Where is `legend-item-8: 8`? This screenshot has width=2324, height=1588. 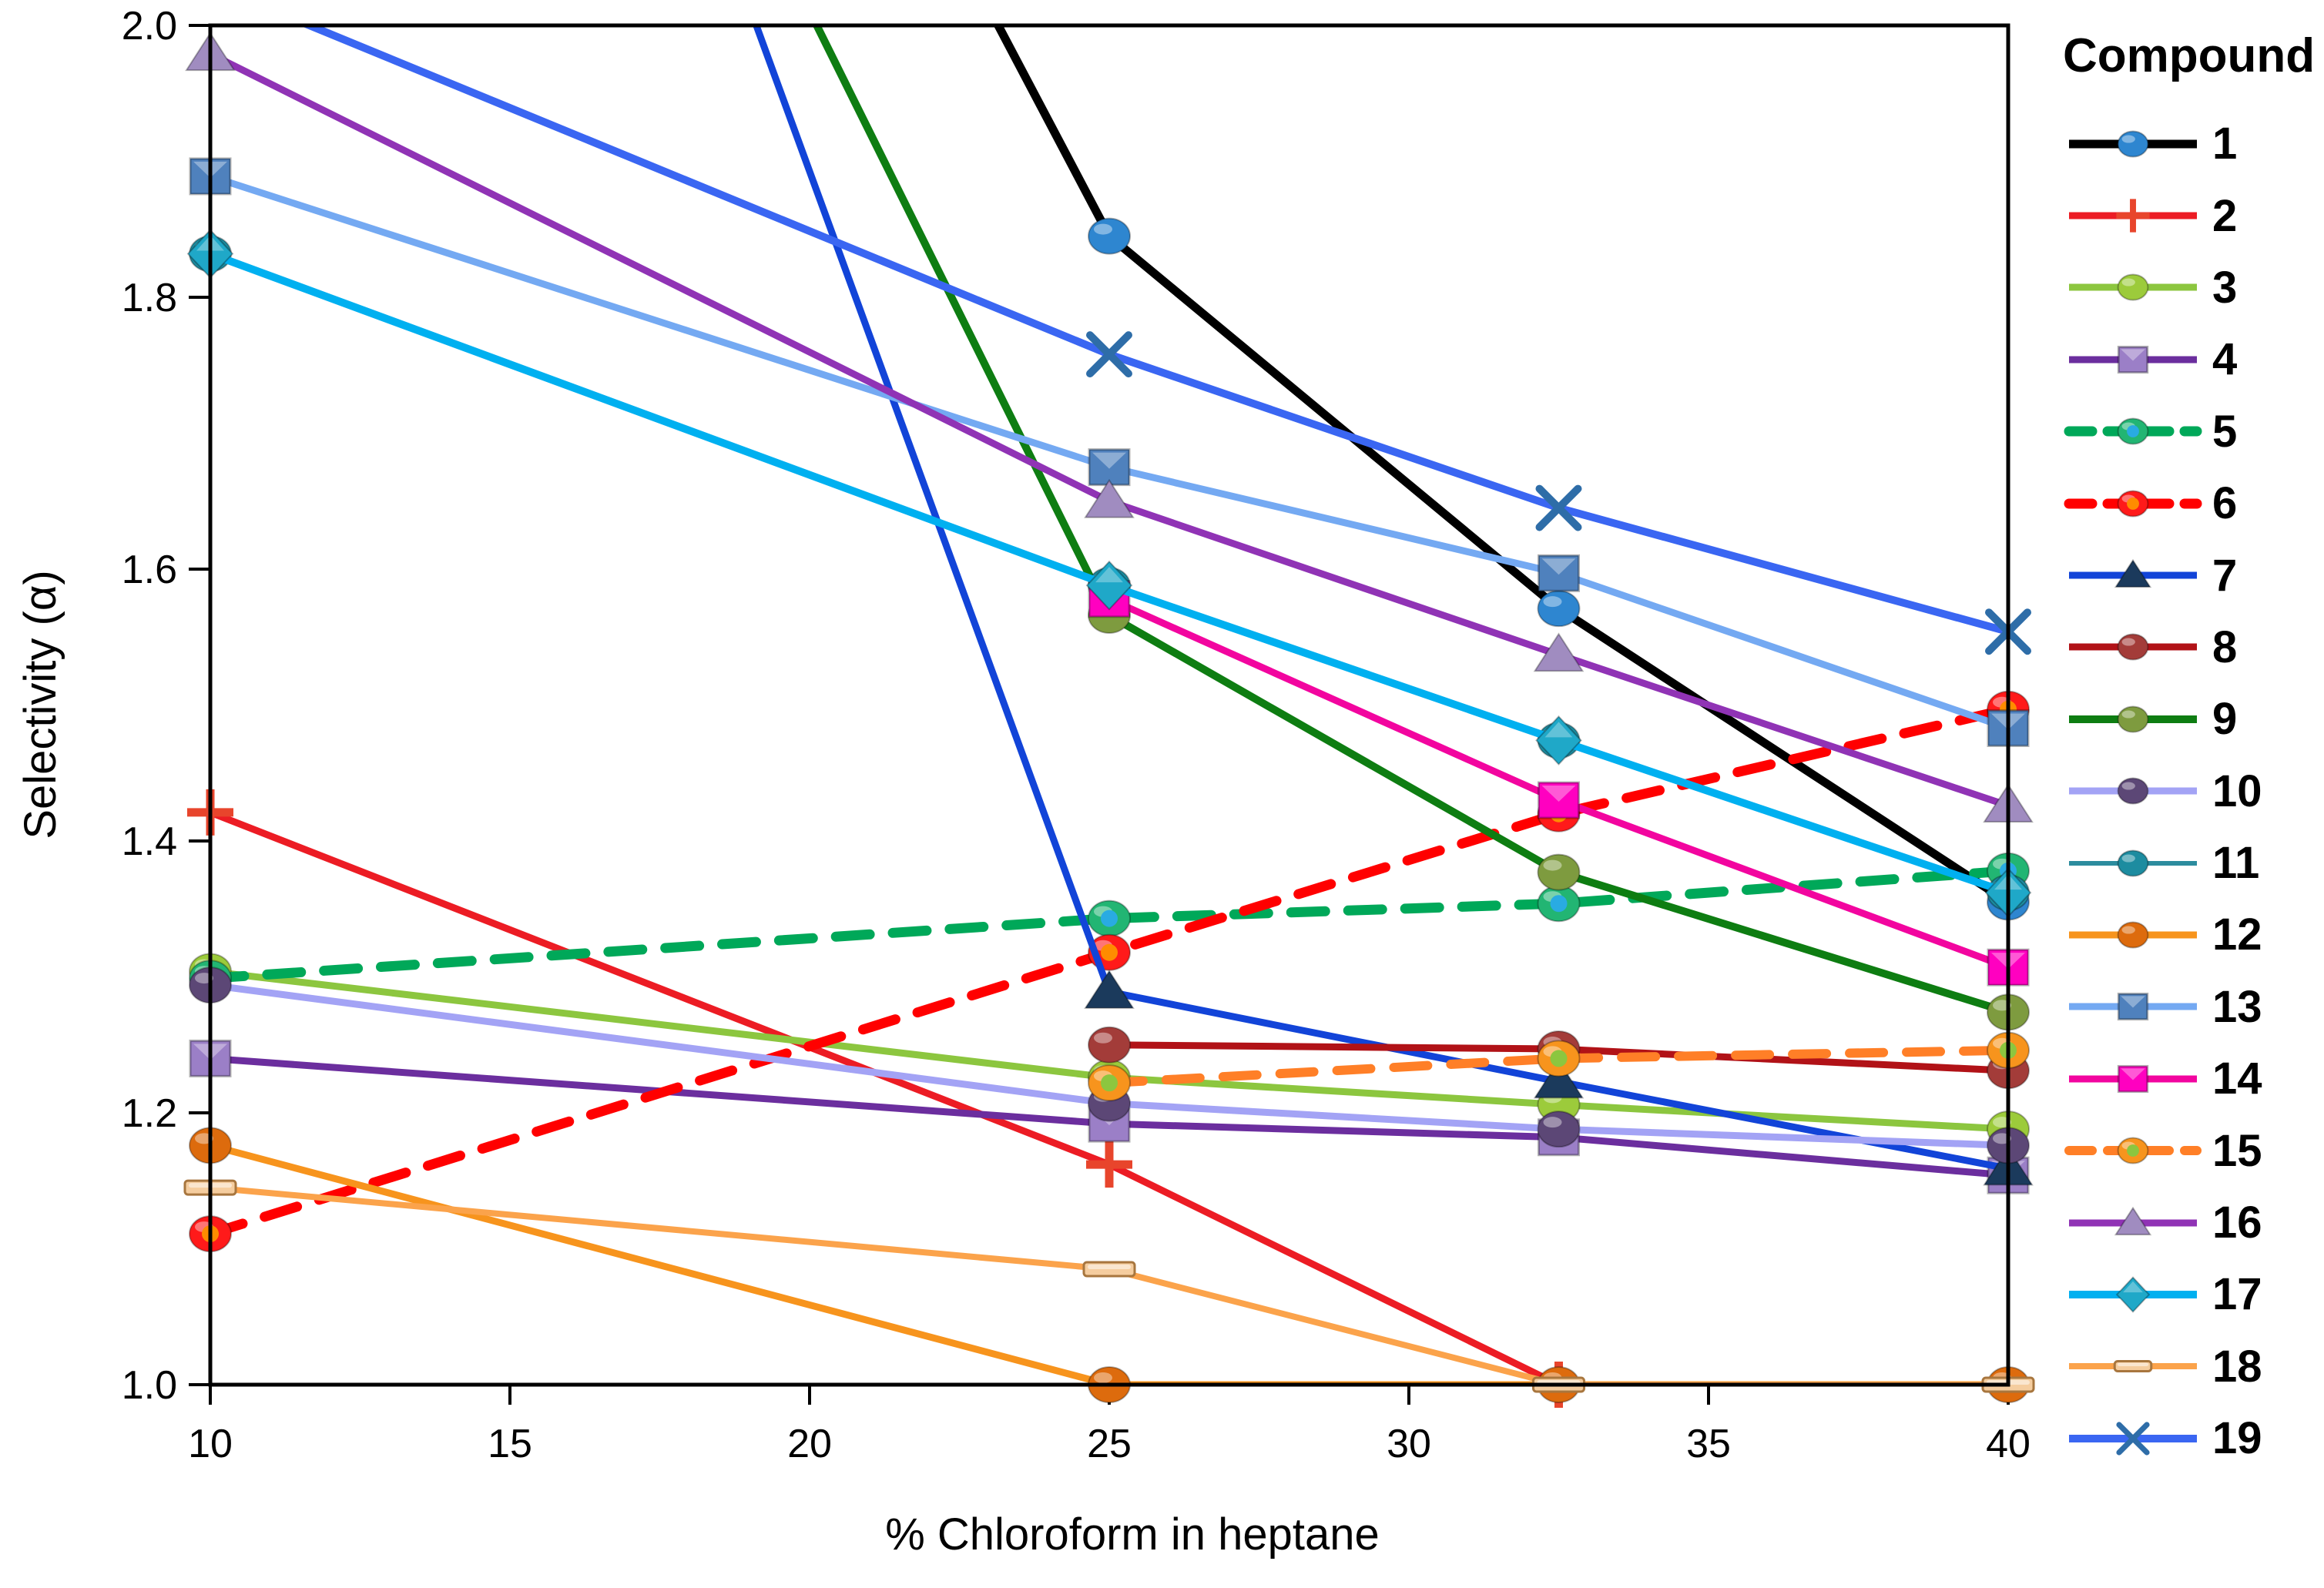 legend-item-8: 8 is located at coordinates (2192, 647).